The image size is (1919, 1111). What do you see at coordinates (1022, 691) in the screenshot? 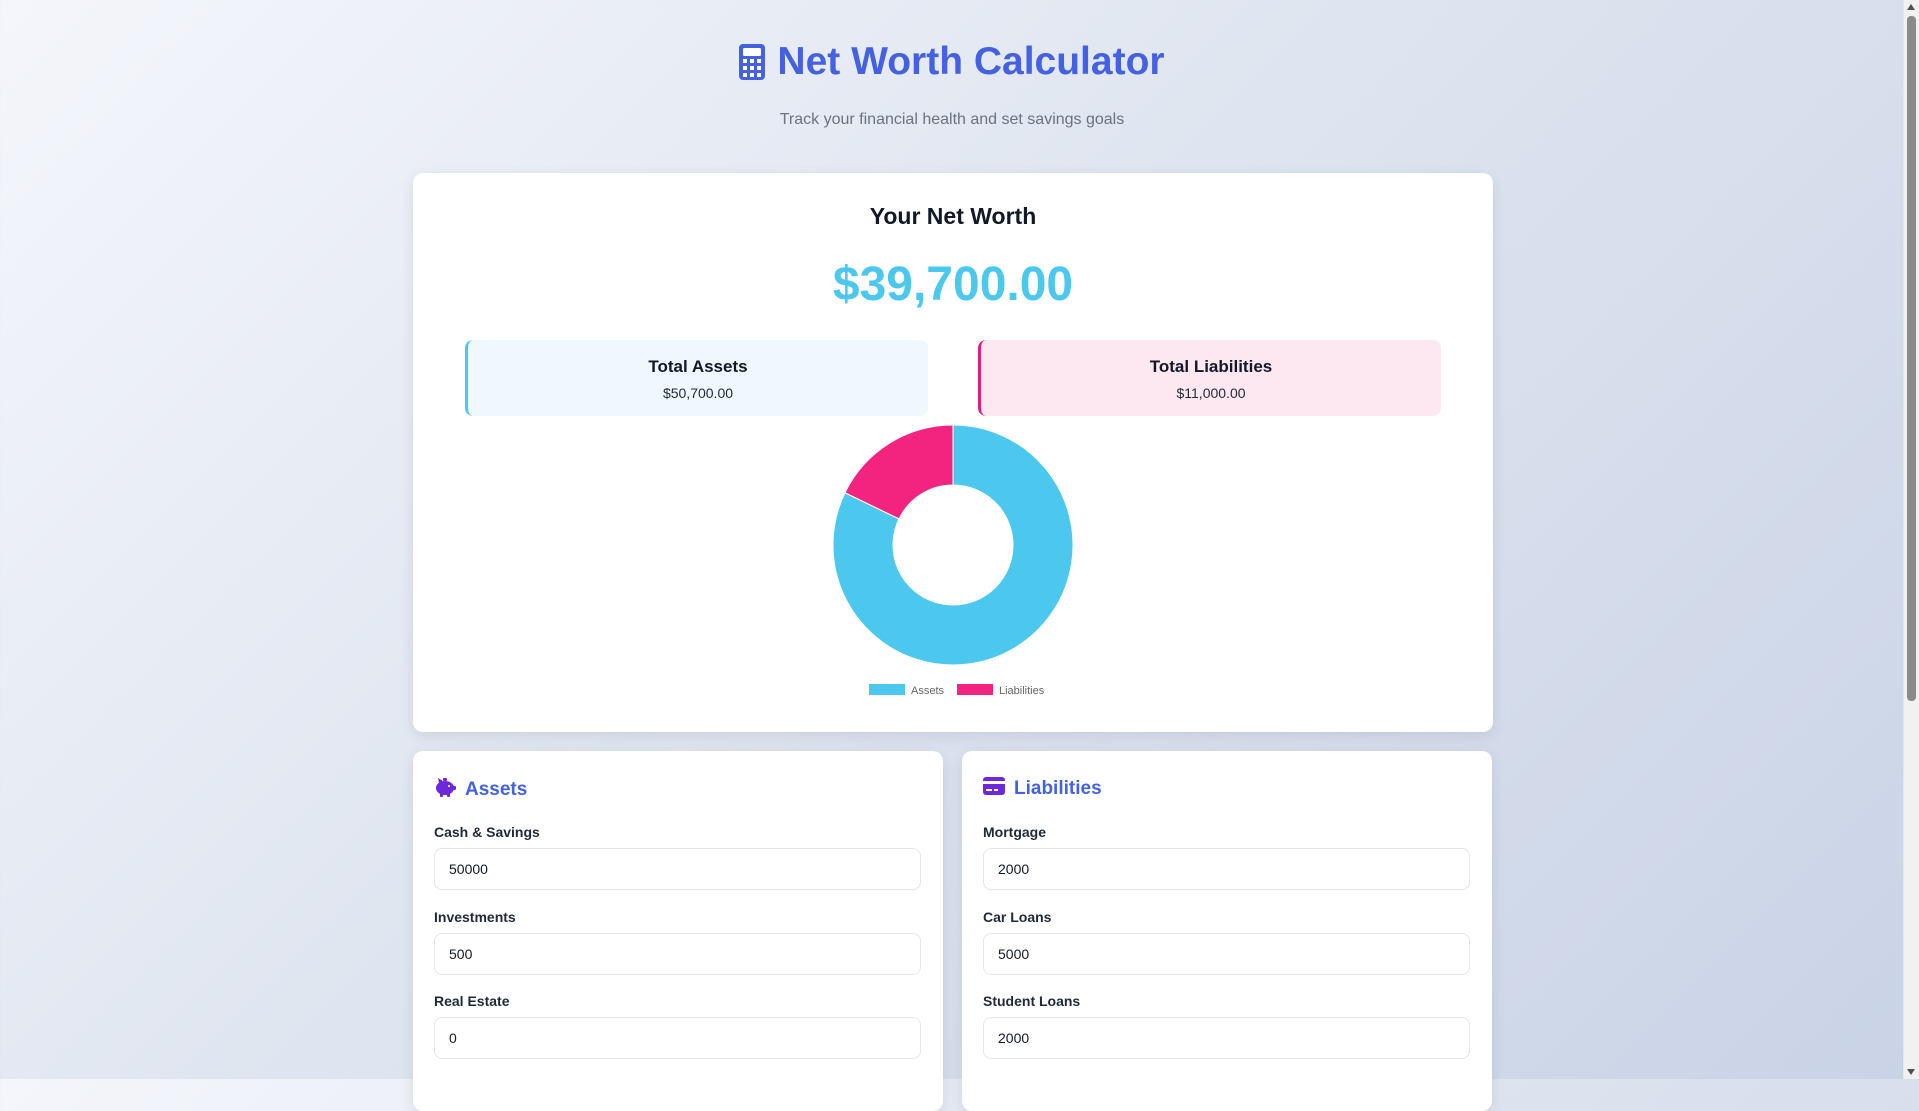
I see `legend-label-liabilities: Liabilities` at bounding box center [1022, 691].